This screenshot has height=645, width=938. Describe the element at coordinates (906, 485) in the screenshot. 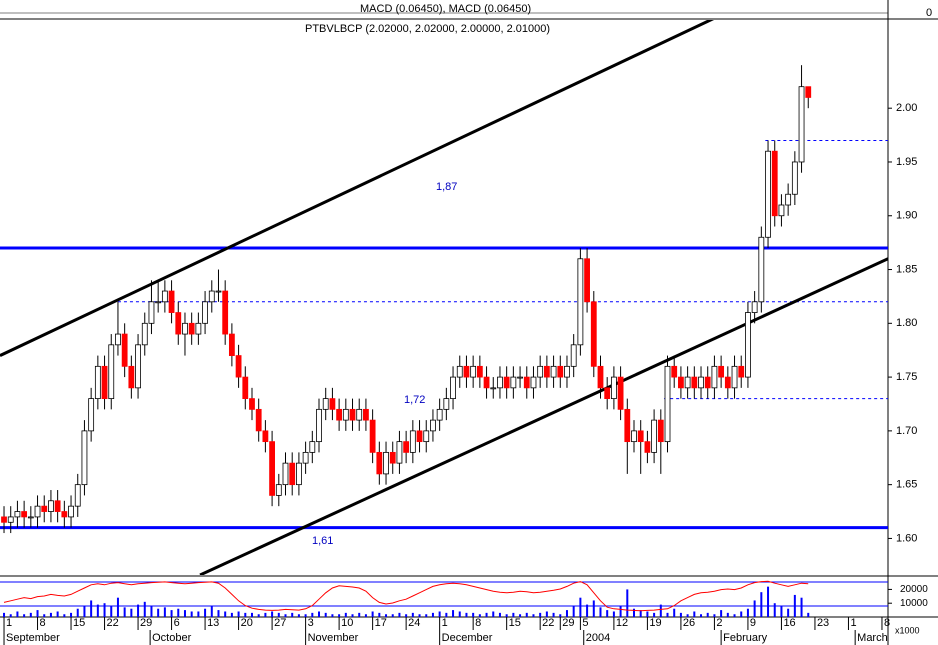

I see `y-tick-label: 1.65` at that location.